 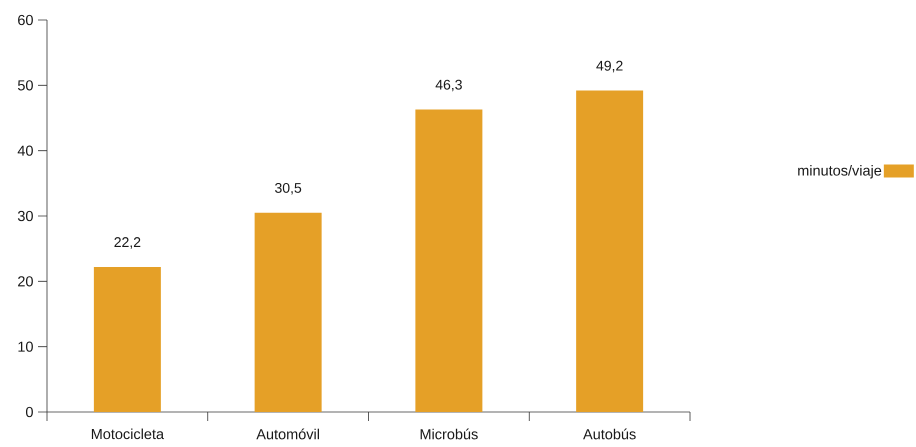 I want to click on y-tick-label: 40, so click(x=25, y=151).